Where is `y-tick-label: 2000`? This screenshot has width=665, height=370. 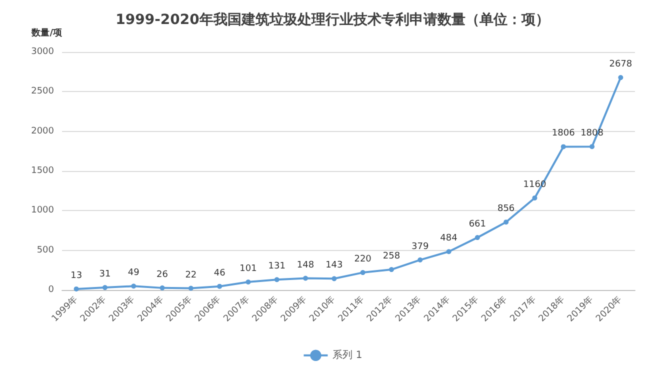
y-tick-label: 2000 is located at coordinates (42, 131).